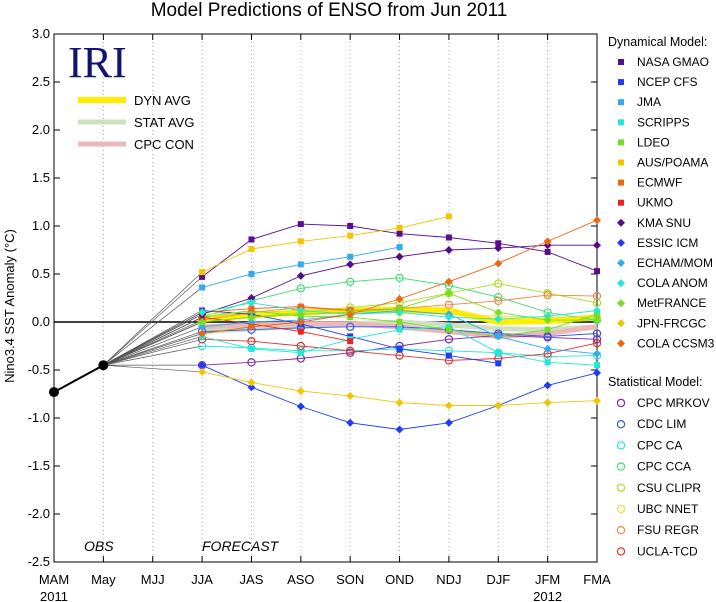 The width and height of the screenshot is (716, 602). Describe the element at coordinates (41, 321) in the screenshot. I see `y-tick-label: 0.0` at that location.